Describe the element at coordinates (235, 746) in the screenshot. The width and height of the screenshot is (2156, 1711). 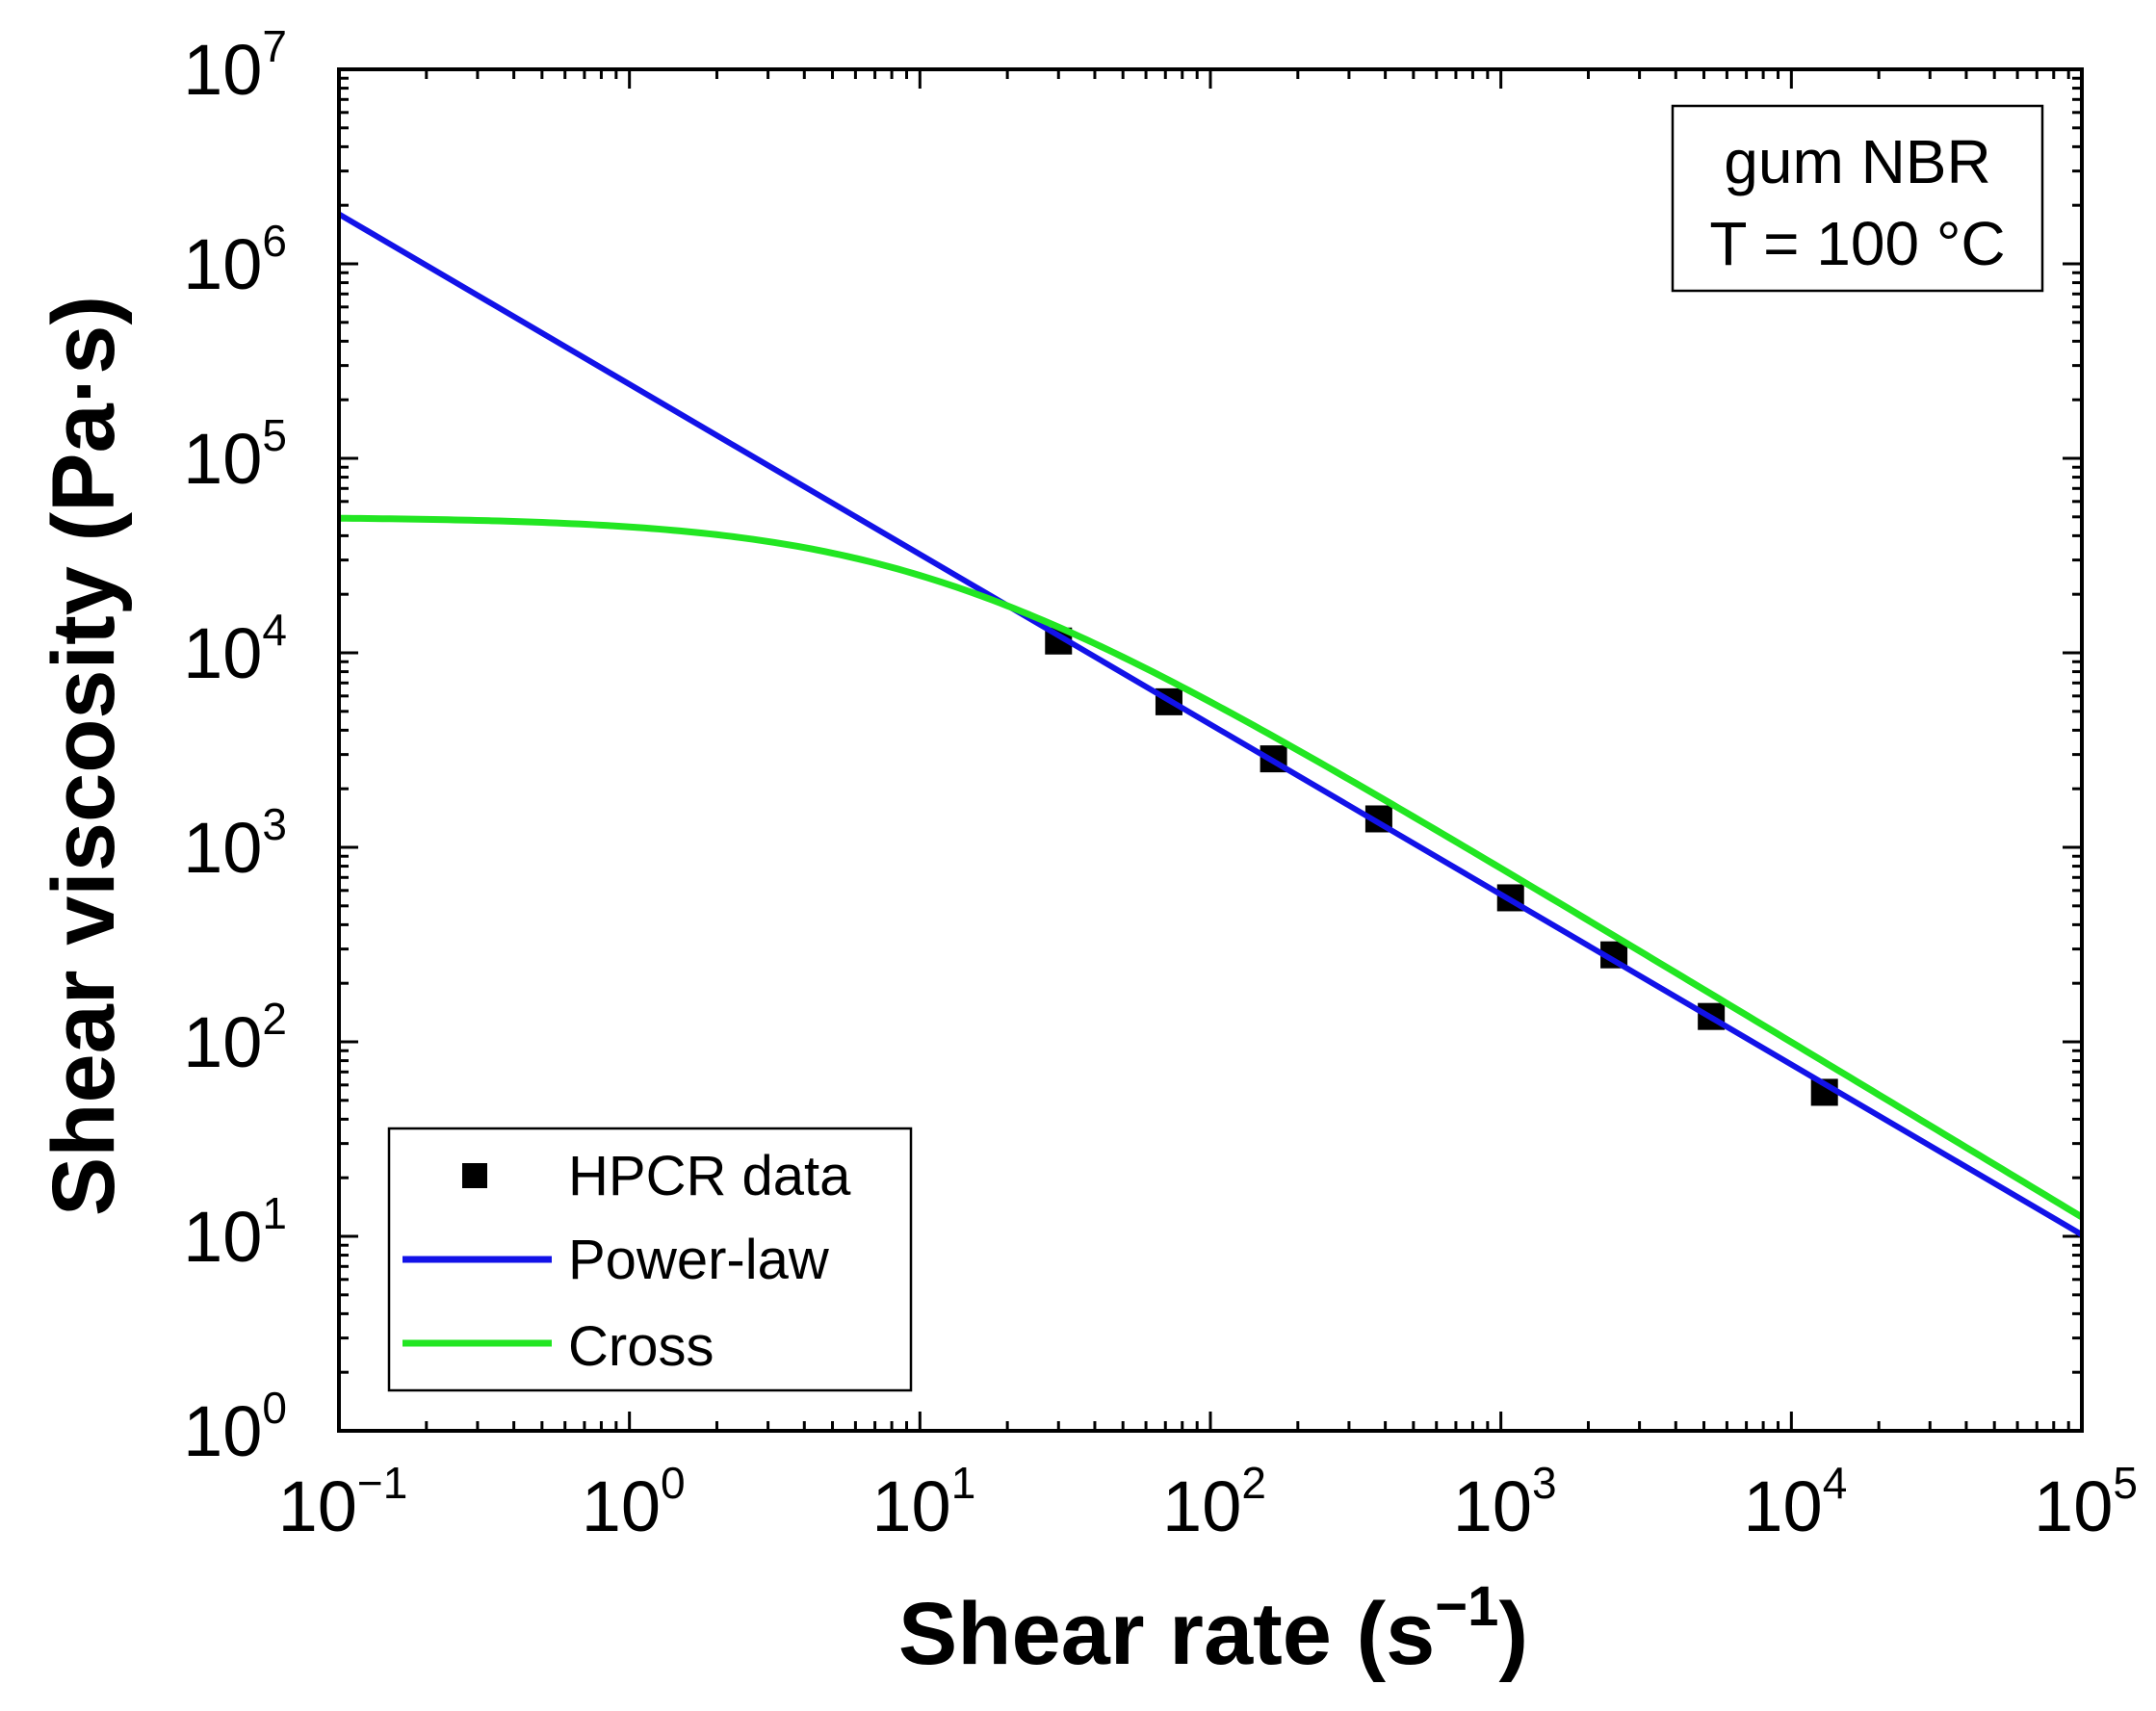
I see `y-tick-labels: 10⁰ 10¹ 10² 10³ 10⁴ 10⁵ 10⁶ 10⁷` at that location.